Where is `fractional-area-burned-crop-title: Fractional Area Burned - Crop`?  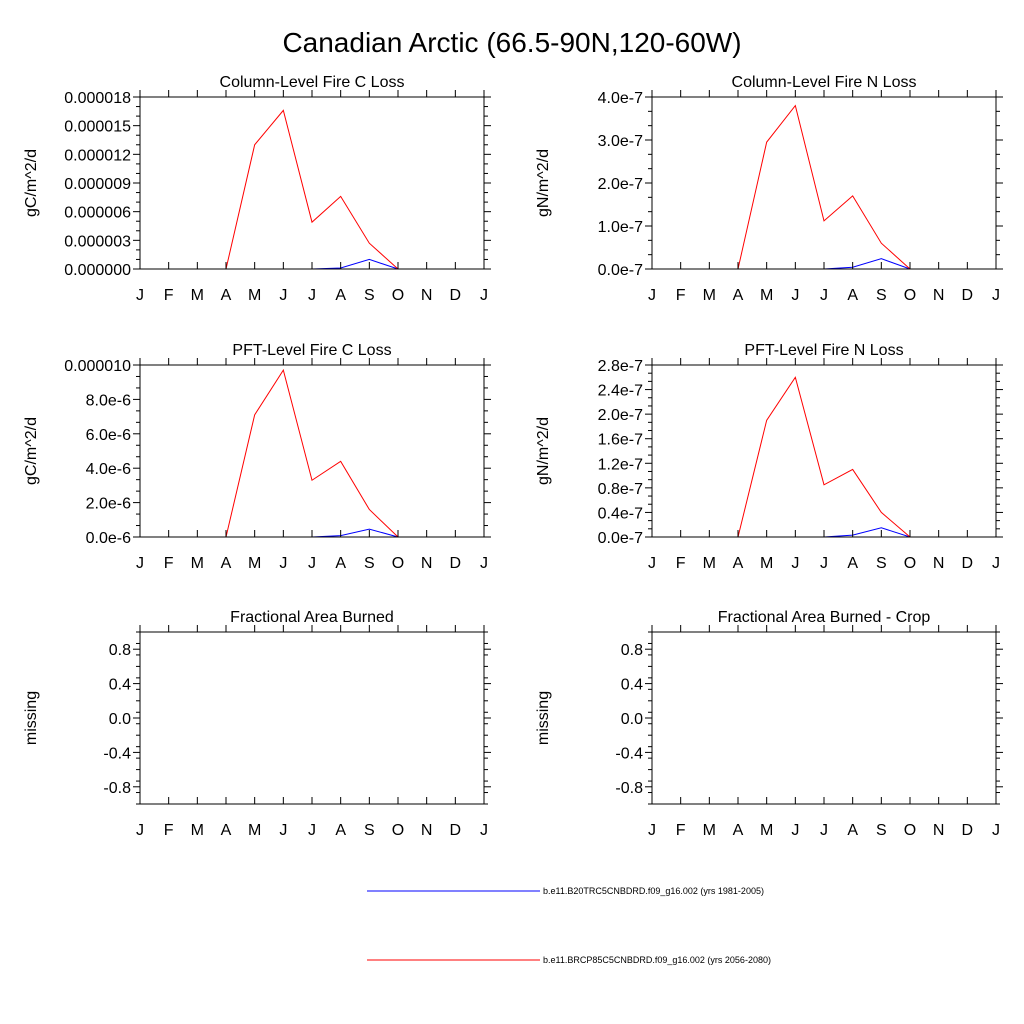 fractional-area-burned-crop-title: Fractional Area Burned - Crop is located at coordinates (824, 617).